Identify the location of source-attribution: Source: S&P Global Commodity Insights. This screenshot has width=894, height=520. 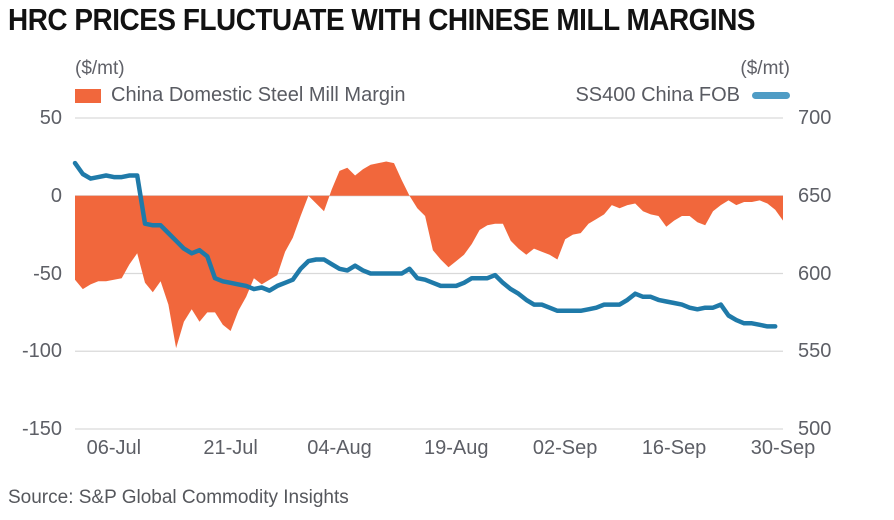
(178, 497).